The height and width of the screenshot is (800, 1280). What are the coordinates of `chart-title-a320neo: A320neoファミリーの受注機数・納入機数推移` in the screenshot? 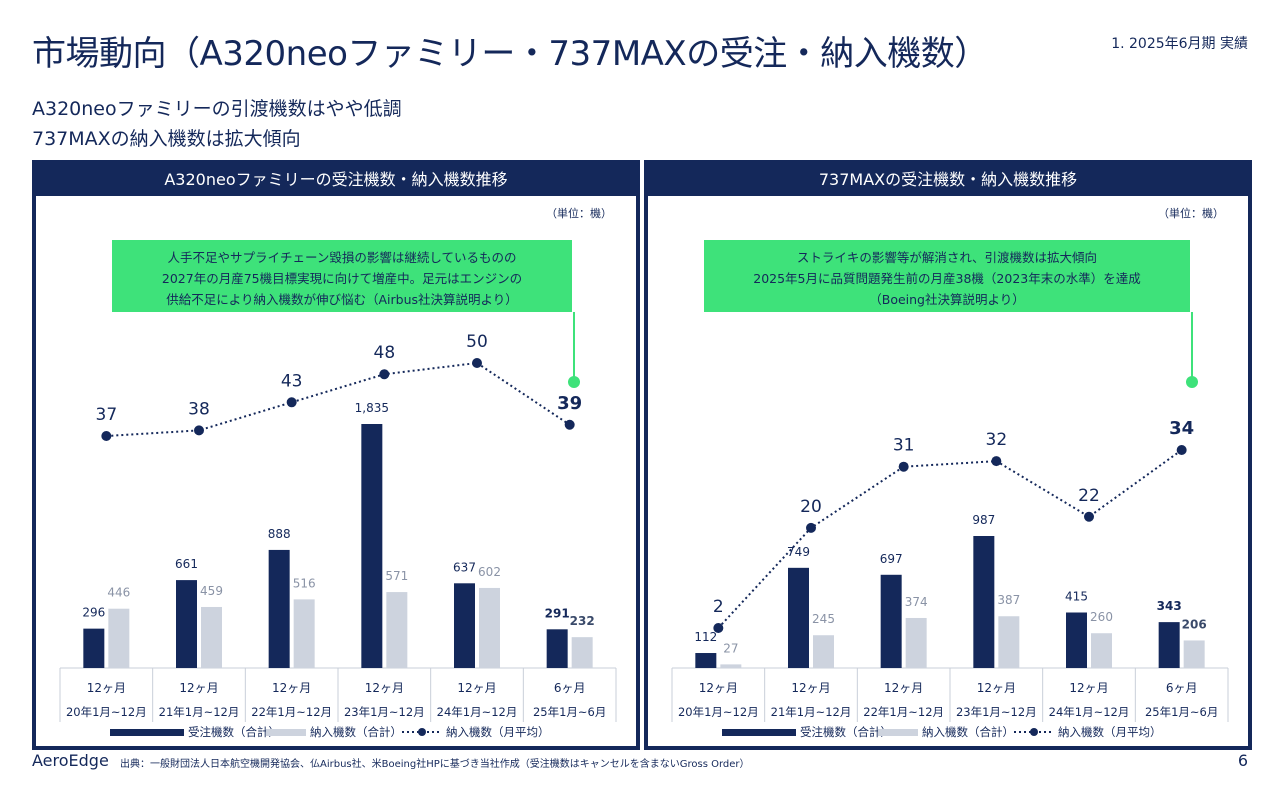 It's located at (336, 180).